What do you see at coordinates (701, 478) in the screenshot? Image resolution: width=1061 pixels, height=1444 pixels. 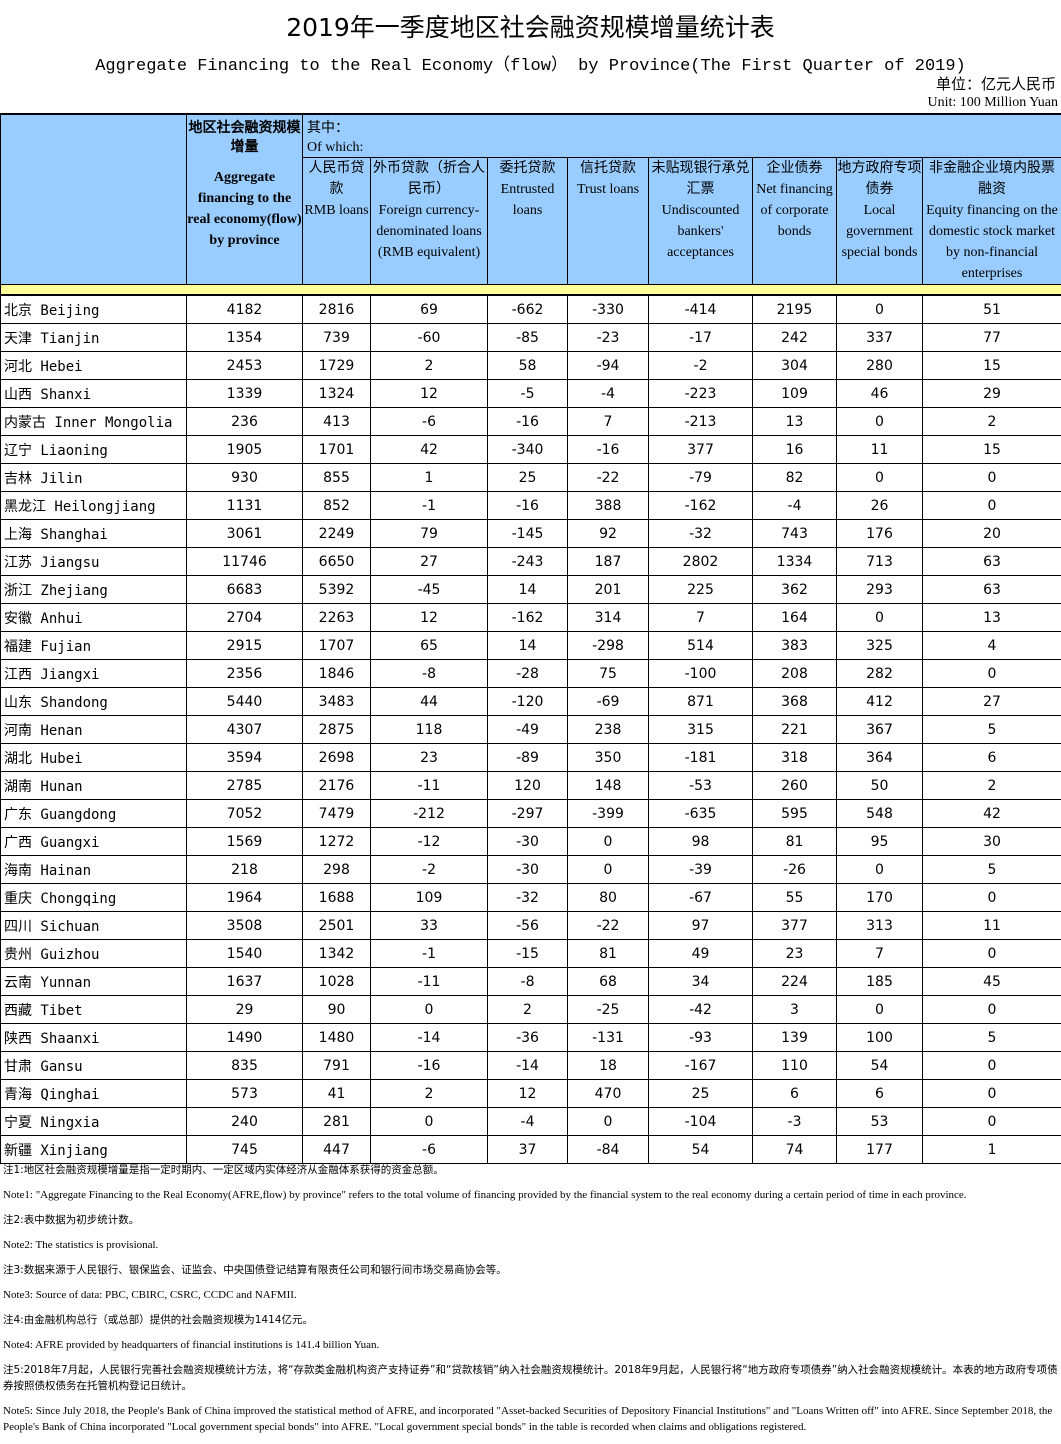 I see `value-cell: -79` at bounding box center [701, 478].